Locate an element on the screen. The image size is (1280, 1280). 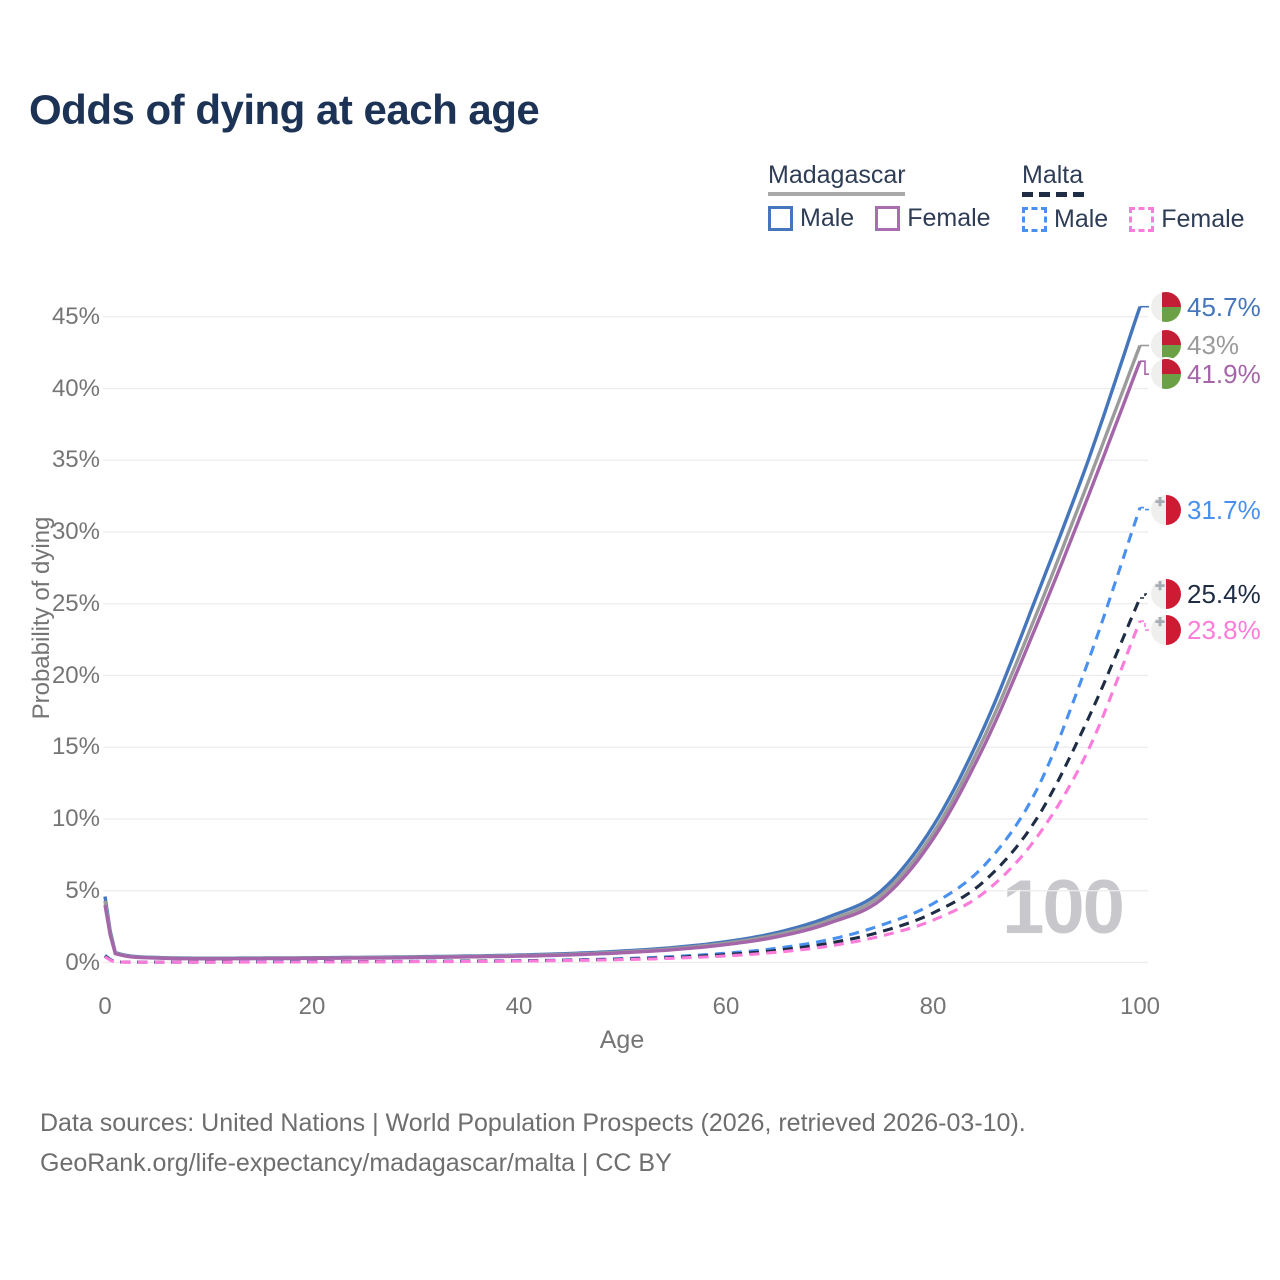
legend-item-madagascar-male: Male is located at coordinates (811, 218).